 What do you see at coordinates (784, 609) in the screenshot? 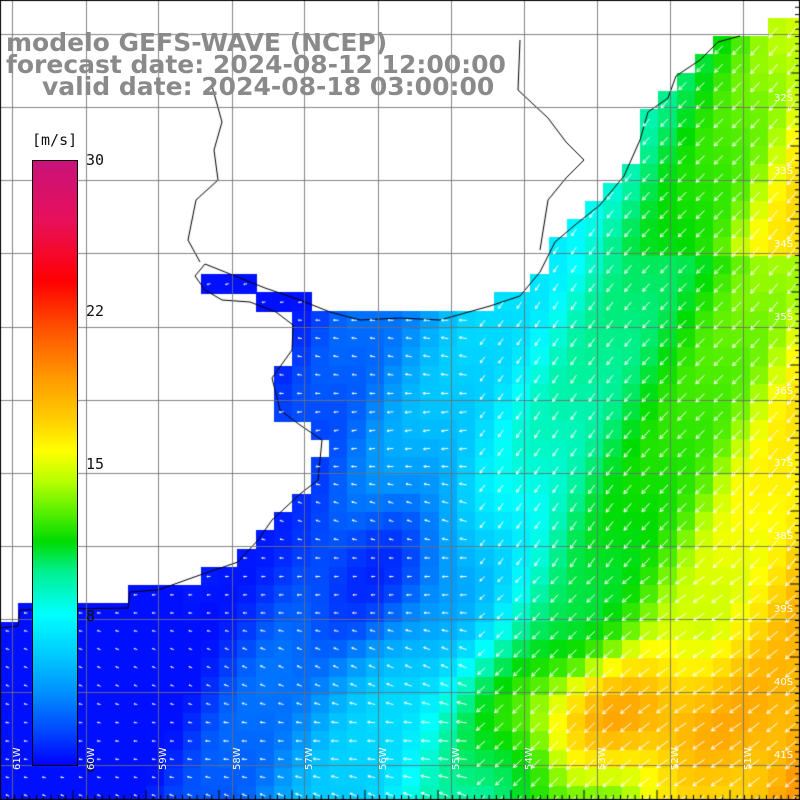
I see `latitude-label: 39S` at bounding box center [784, 609].